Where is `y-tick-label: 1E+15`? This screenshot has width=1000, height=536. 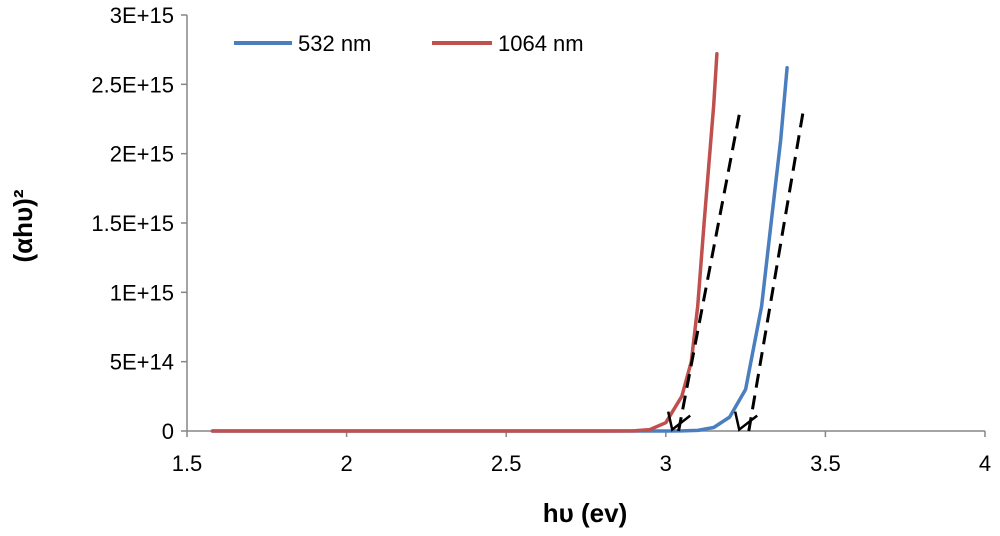
y-tick-label: 1E+15 is located at coordinates (142, 292).